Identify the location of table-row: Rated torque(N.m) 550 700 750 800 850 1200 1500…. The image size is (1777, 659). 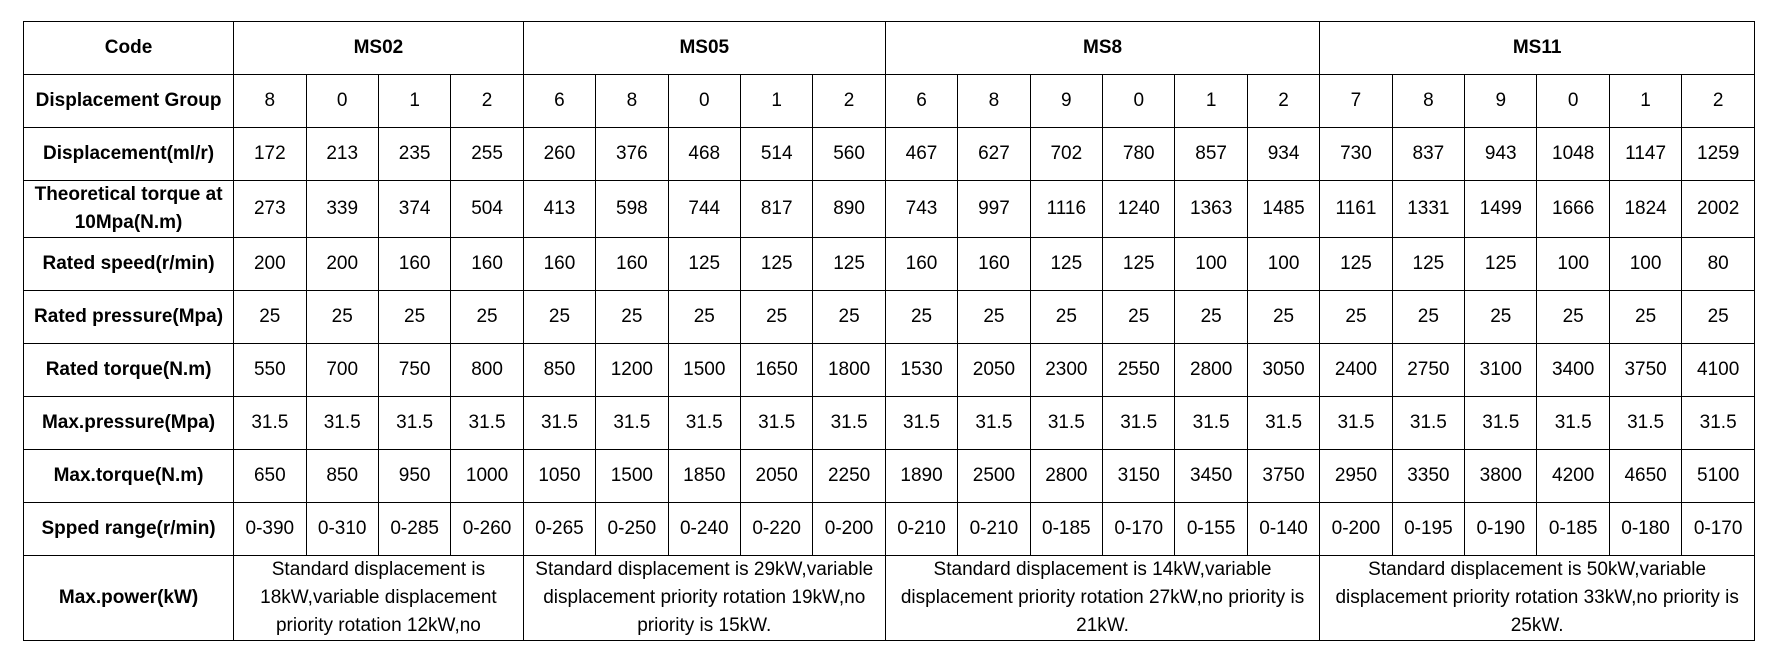
(888, 370).